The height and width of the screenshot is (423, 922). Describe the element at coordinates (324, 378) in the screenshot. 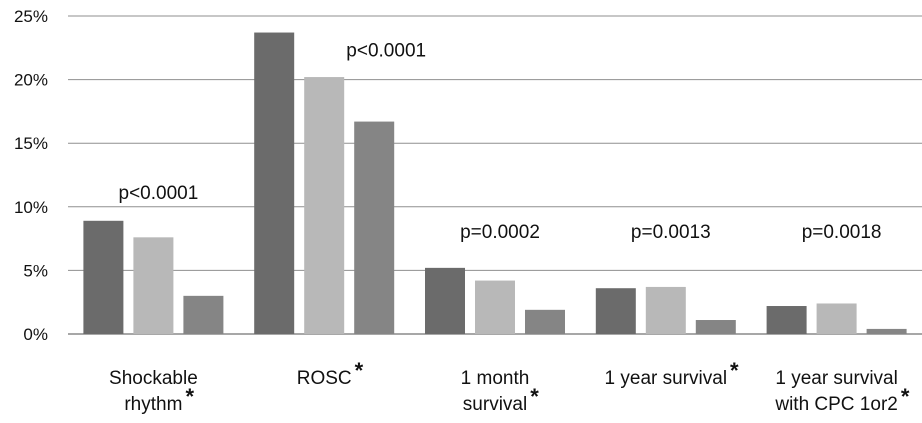

I see `category-label-line: ROSC` at that location.